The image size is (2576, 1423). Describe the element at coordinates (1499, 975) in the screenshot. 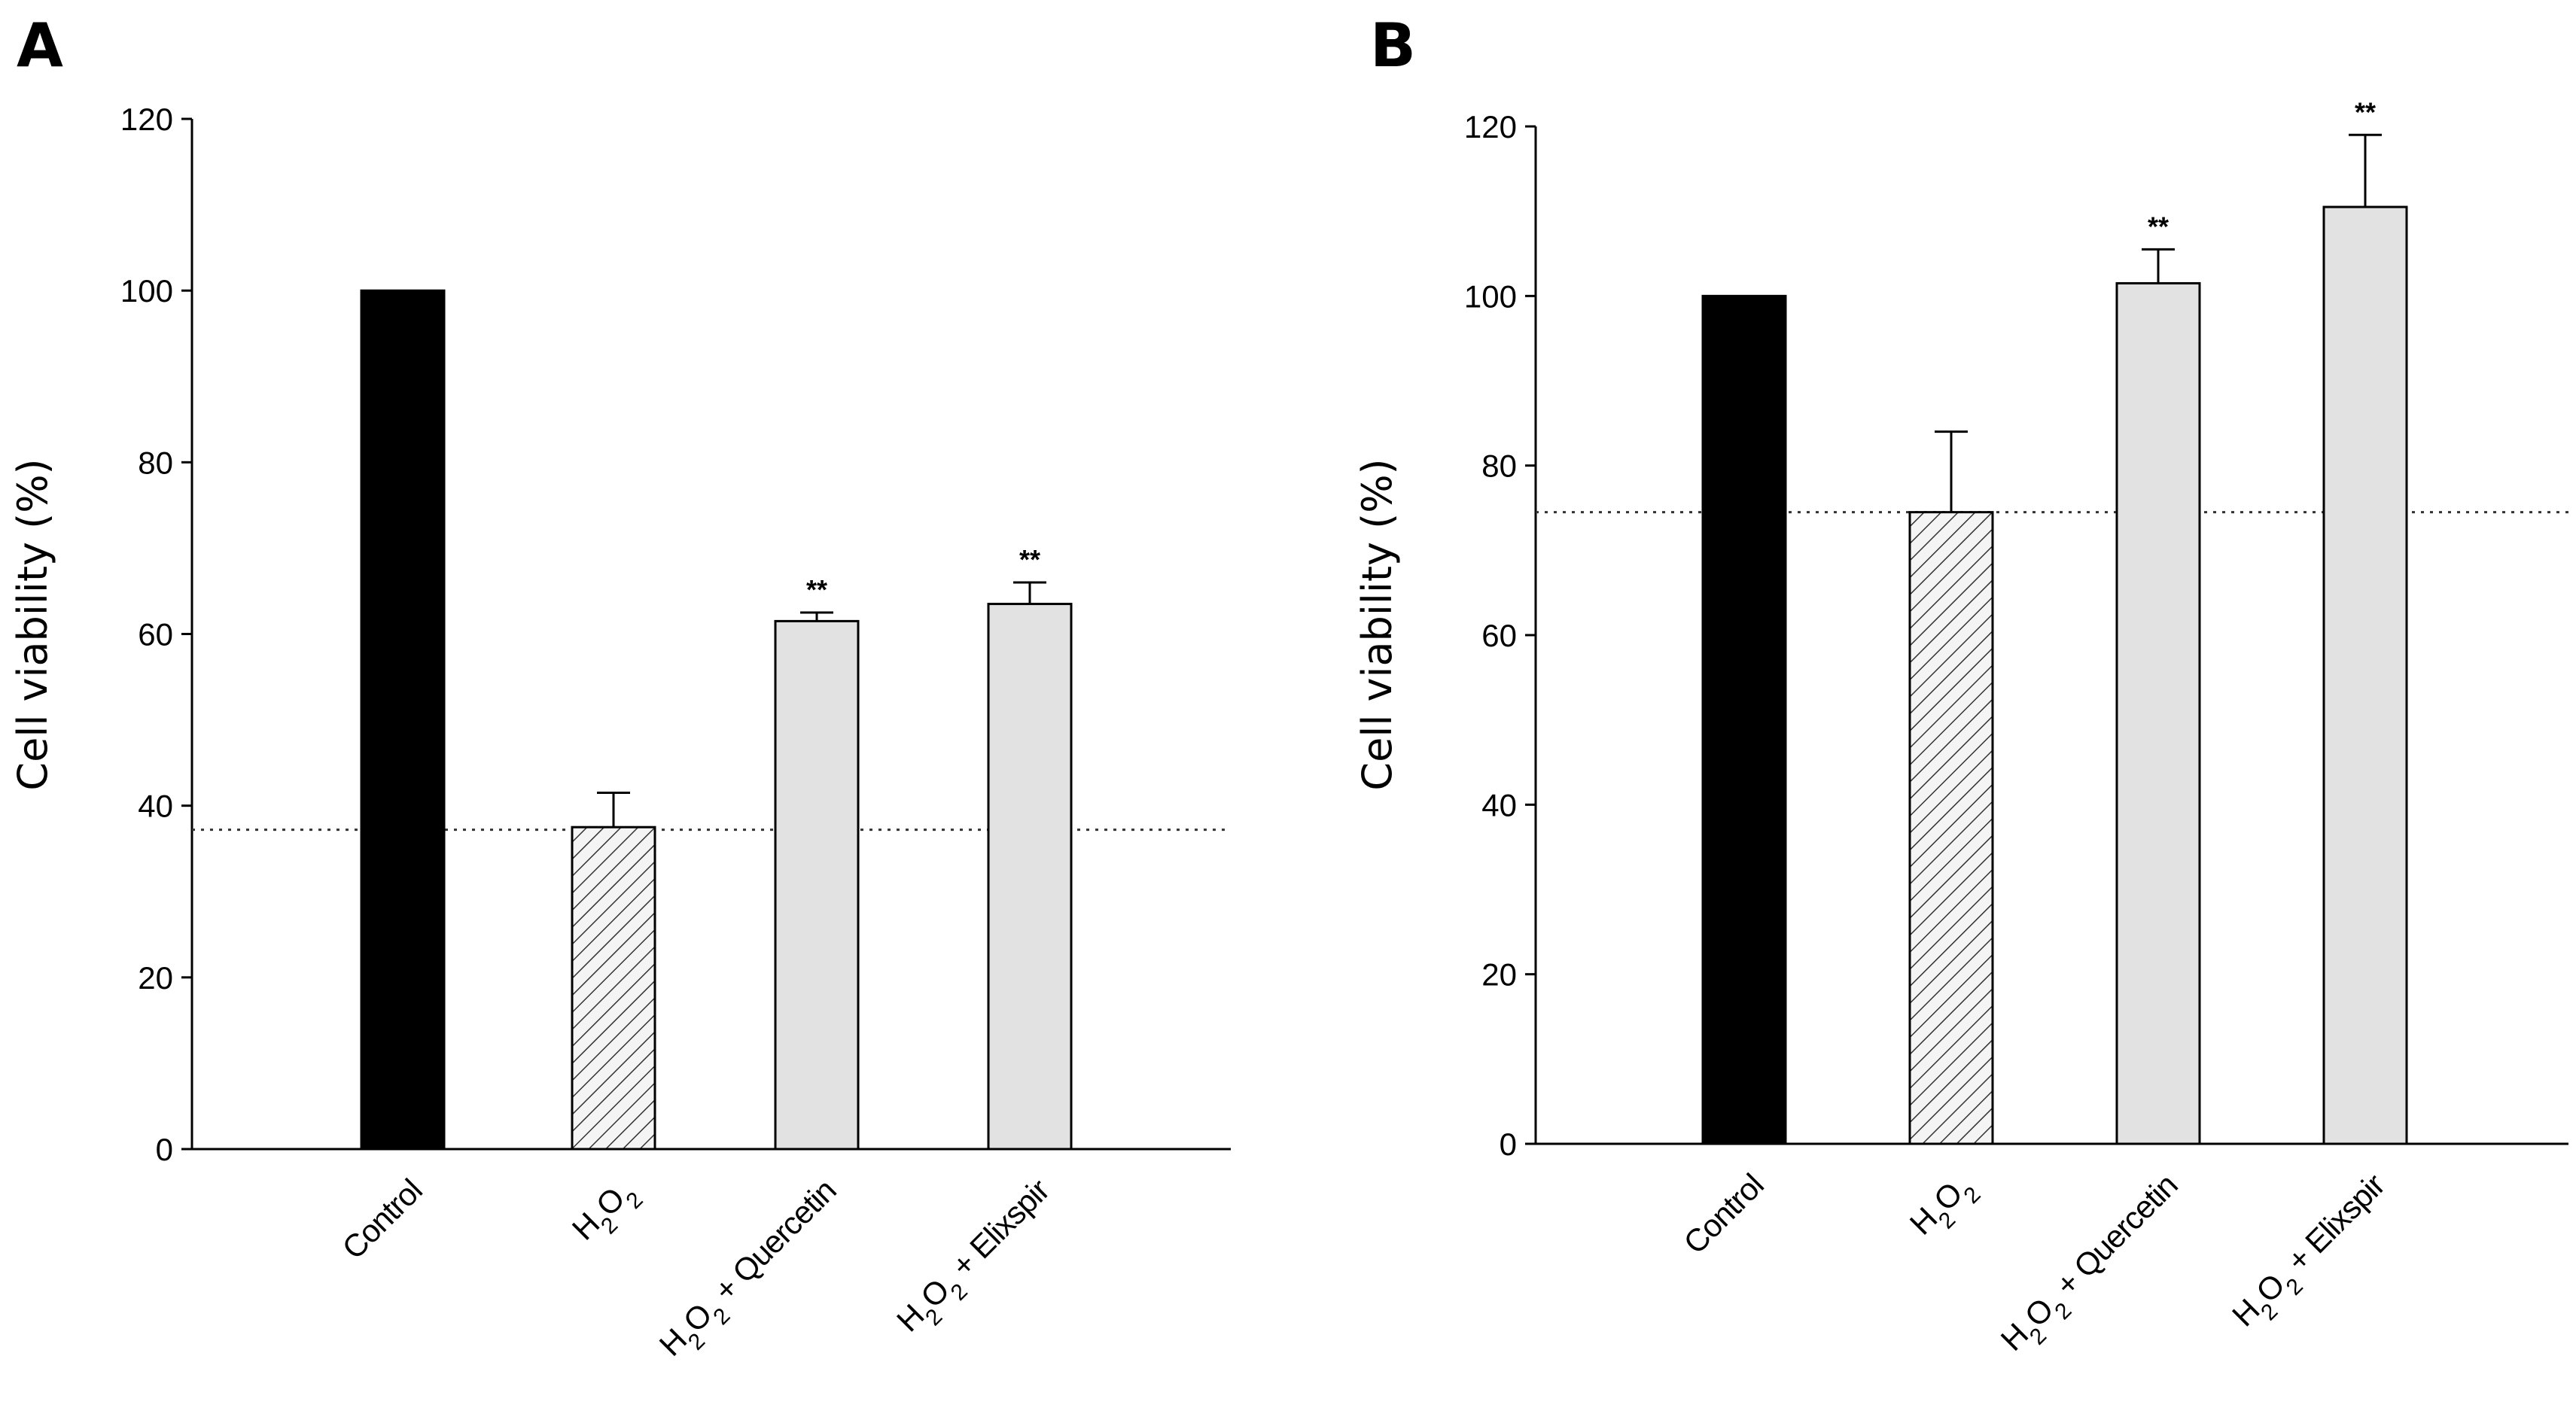

I see `panel-b-y-tick-label: 20` at that location.